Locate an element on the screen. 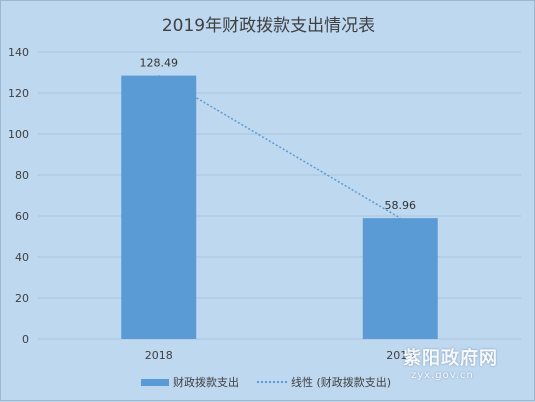 The width and height of the screenshot is (535, 402). data-label: 58.96 is located at coordinates (401, 205).